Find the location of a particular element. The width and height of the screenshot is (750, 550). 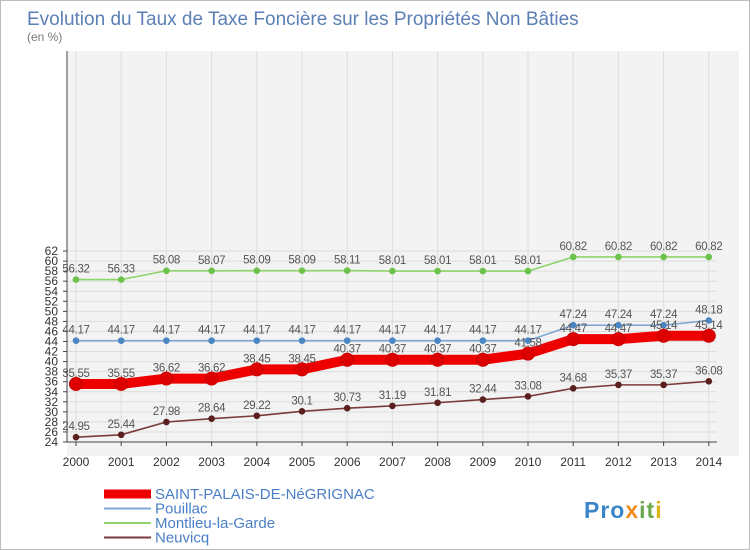

x-tick-label: 2006 is located at coordinates (347, 462).